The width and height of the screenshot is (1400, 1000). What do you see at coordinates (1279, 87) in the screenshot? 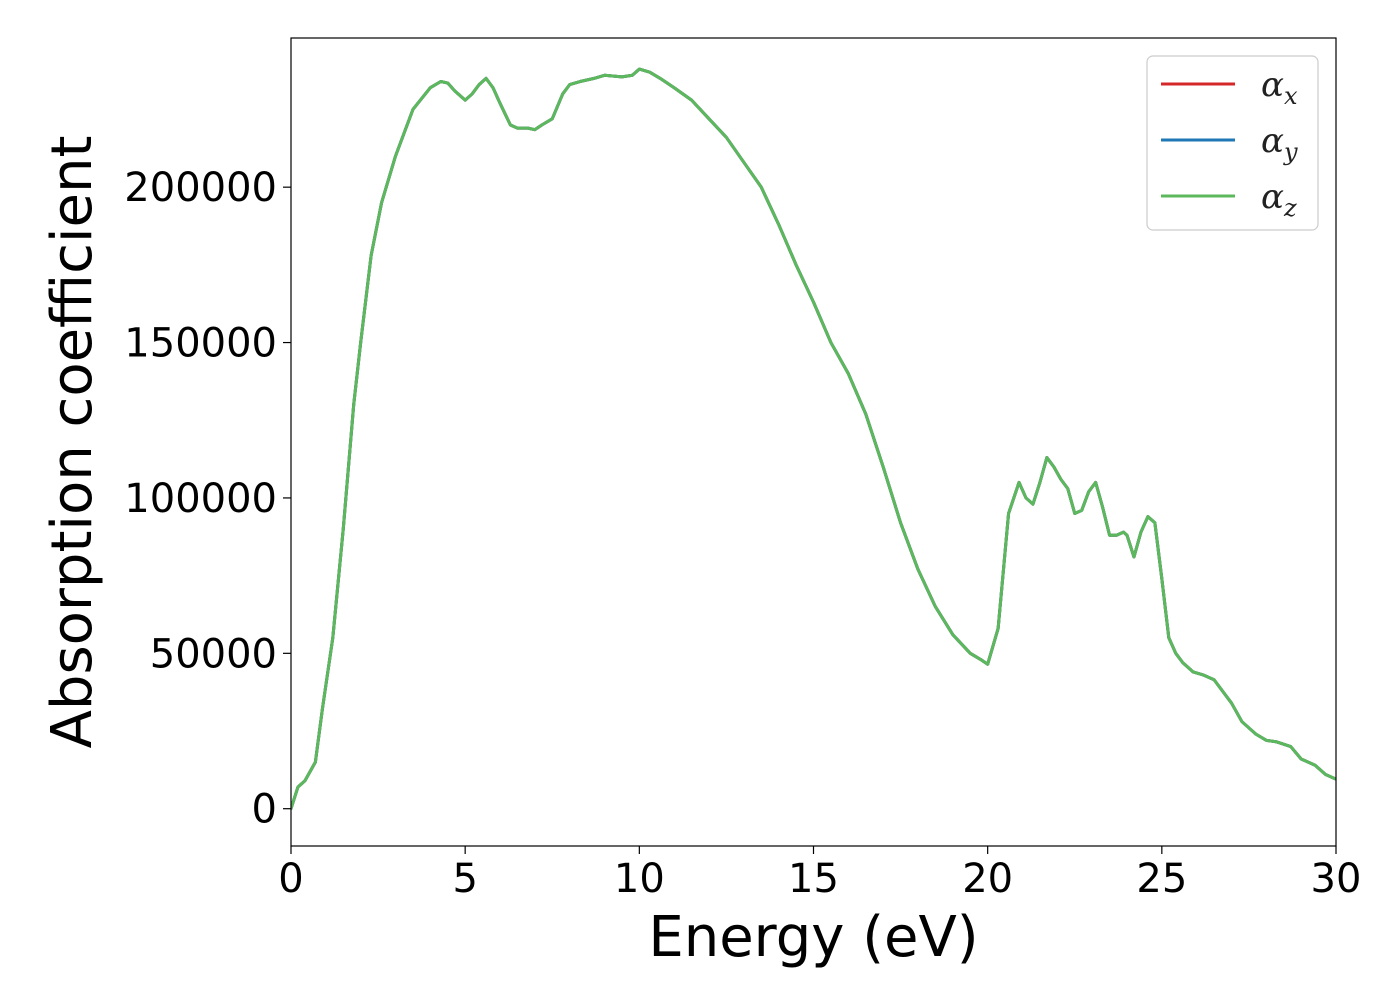
I see `legend-label: αx` at bounding box center [1279, 87].